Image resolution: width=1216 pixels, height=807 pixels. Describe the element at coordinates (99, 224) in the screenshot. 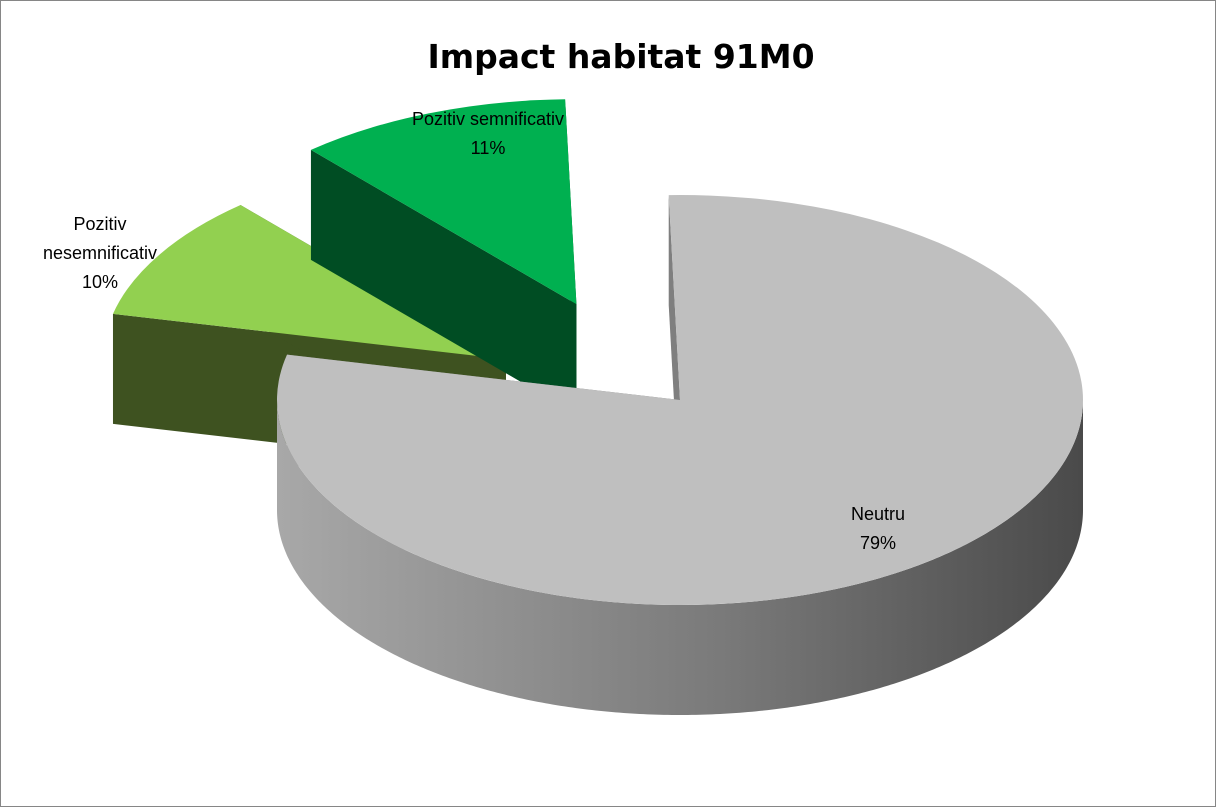

I see `data-label-line: Pozitiv` at that location.